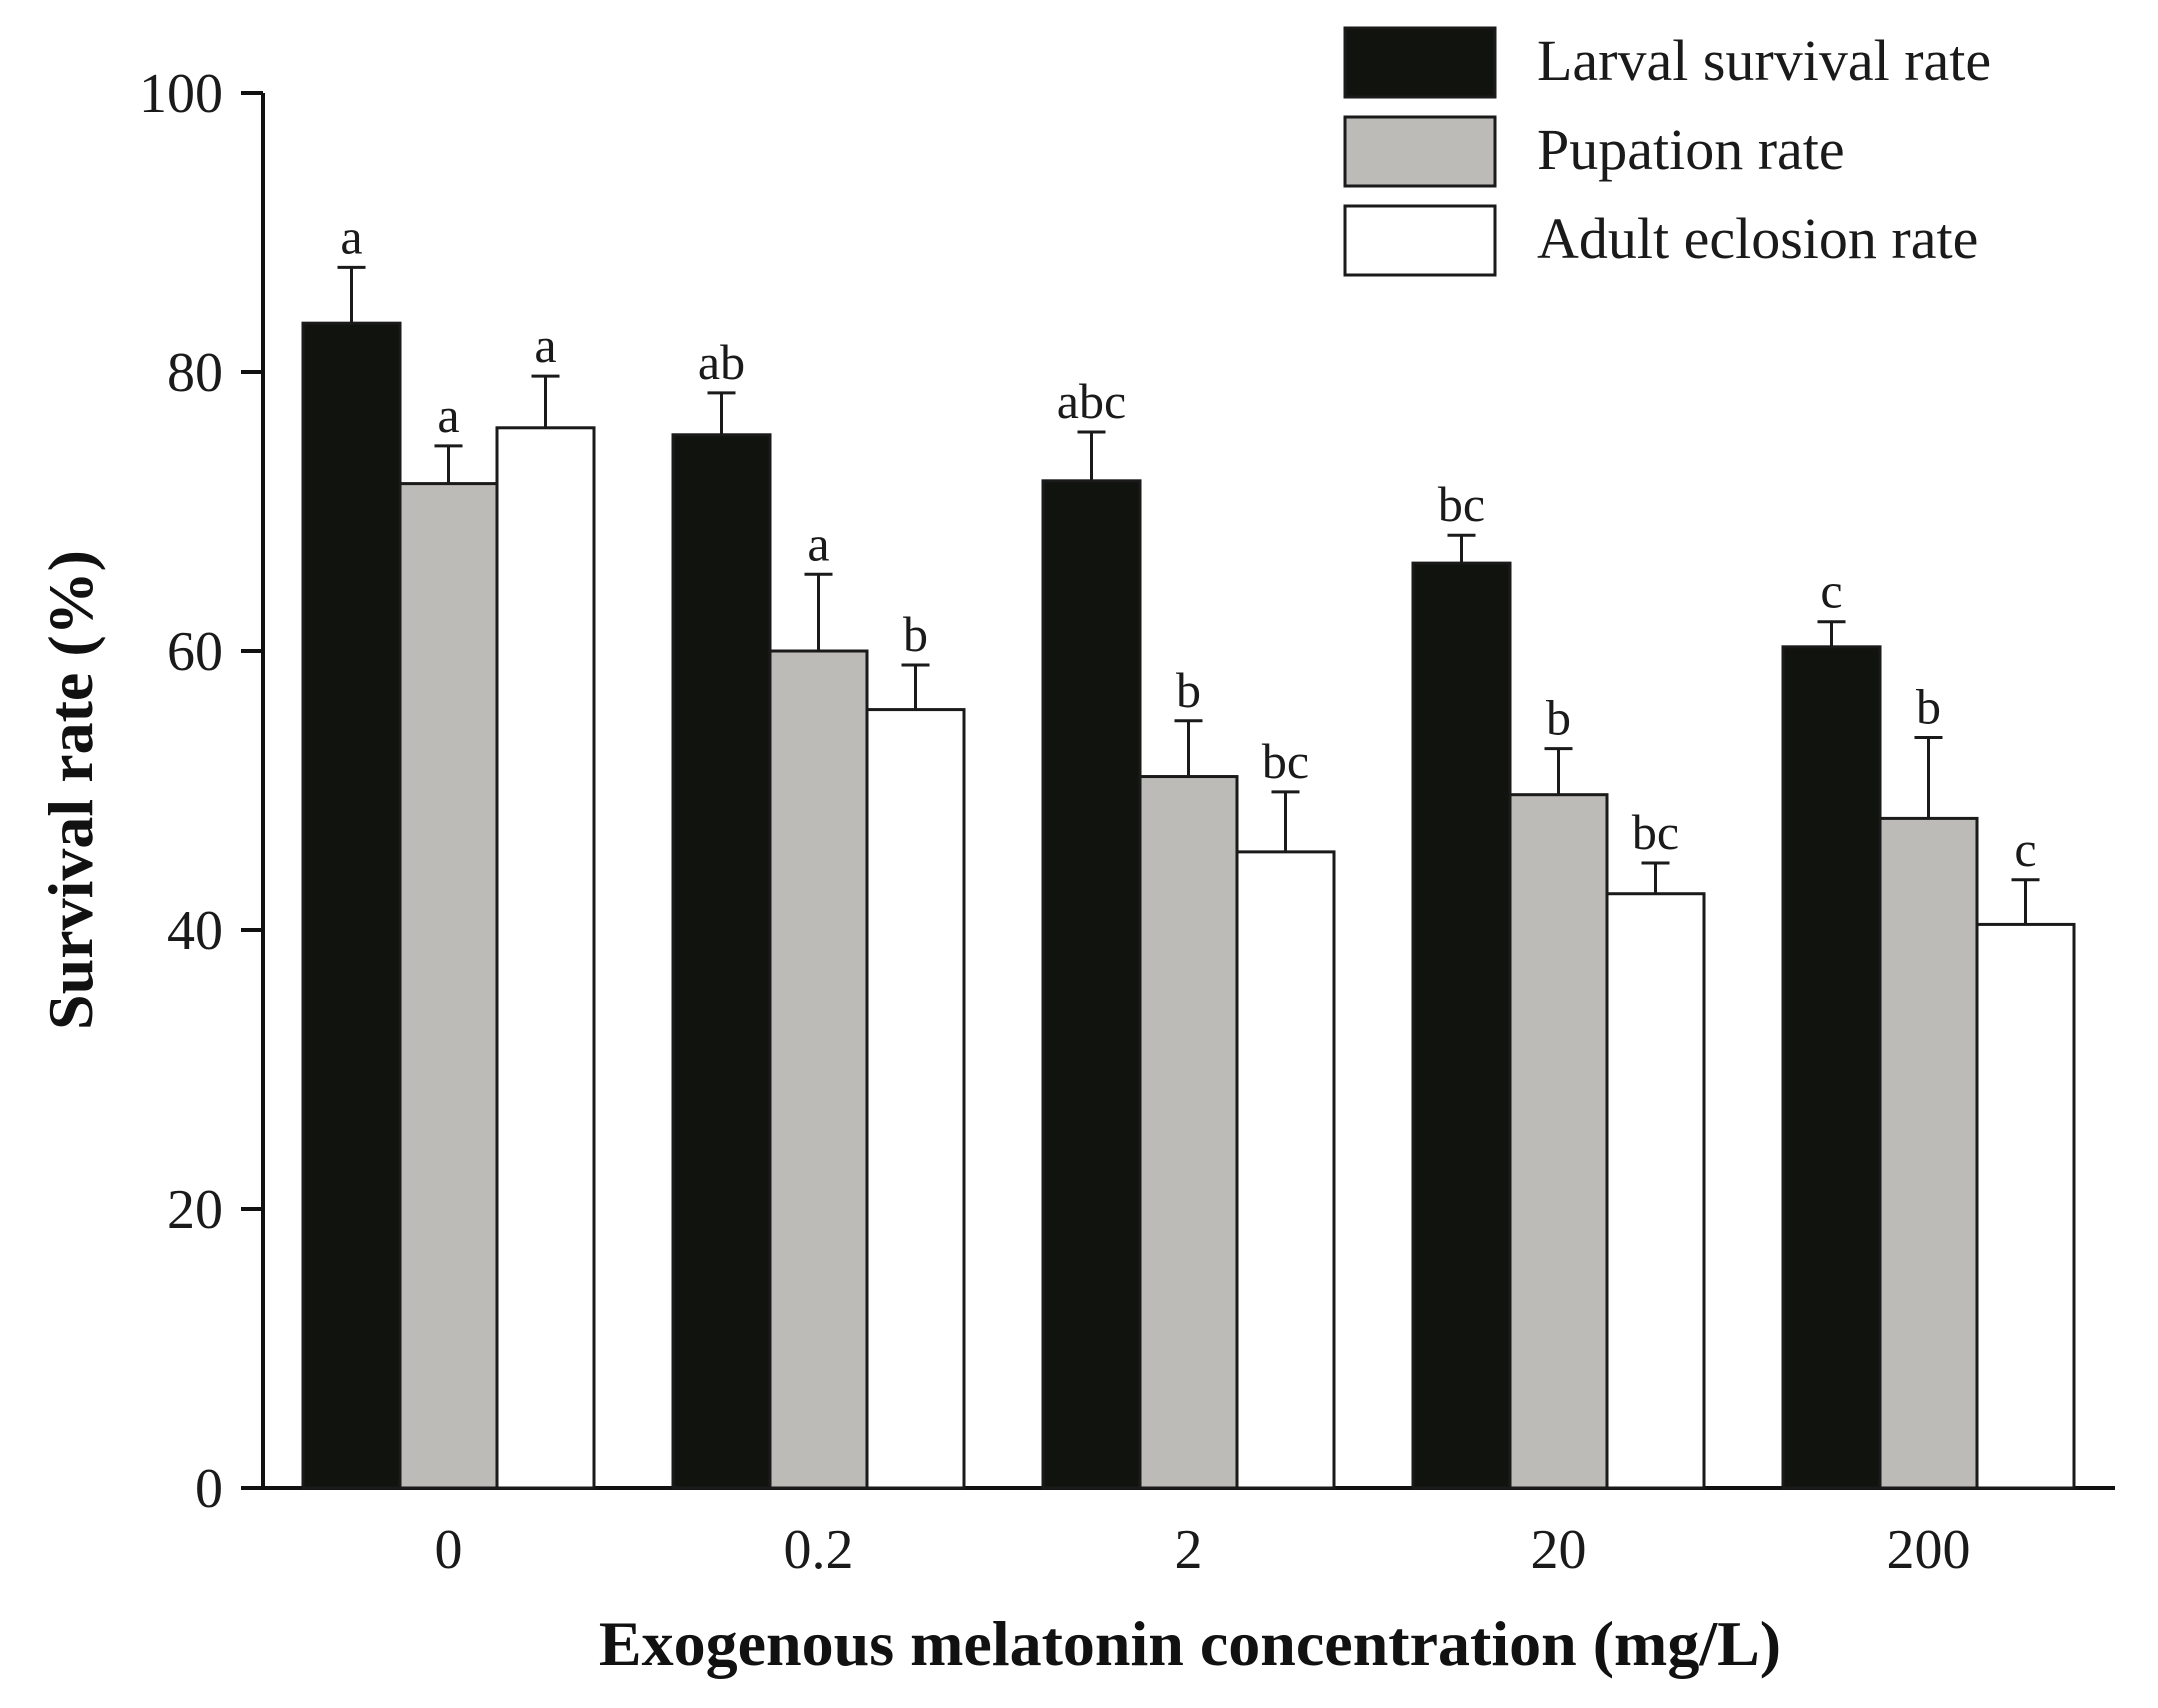 The width and height of the screenshot is (2158, 1708). Describe the element at coordinates (1190, 1643) in the screenshot. I see `x-axis-title: Exogenous melatonin concentration (mg/L)` at that location.